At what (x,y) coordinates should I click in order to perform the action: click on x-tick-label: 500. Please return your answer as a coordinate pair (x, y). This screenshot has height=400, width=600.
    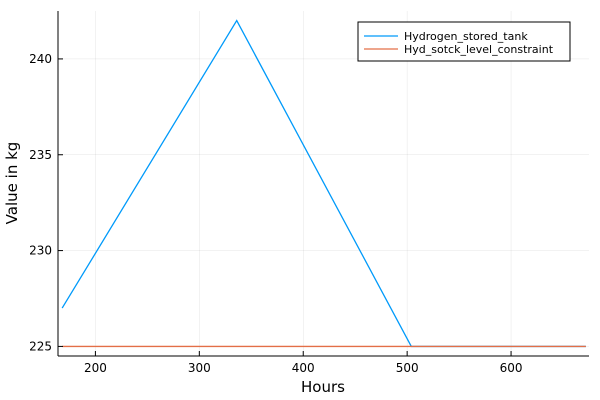
    Looking at the image, I should click on (407, 368).